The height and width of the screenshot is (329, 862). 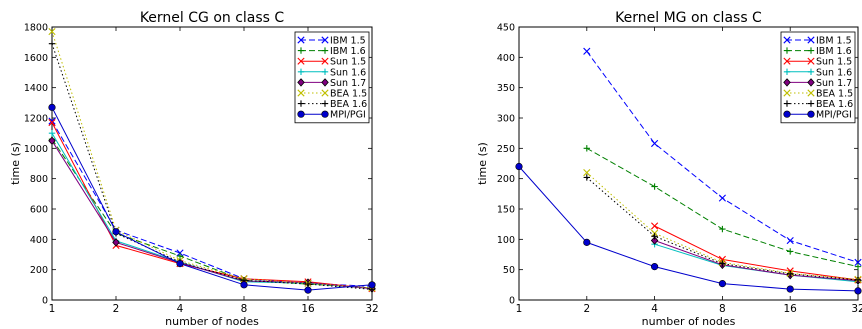 What do you see at coordinates (348, 104) in the screenshot?
I see `legend-label: BEA 1.6` at bounding box center [348, 104].